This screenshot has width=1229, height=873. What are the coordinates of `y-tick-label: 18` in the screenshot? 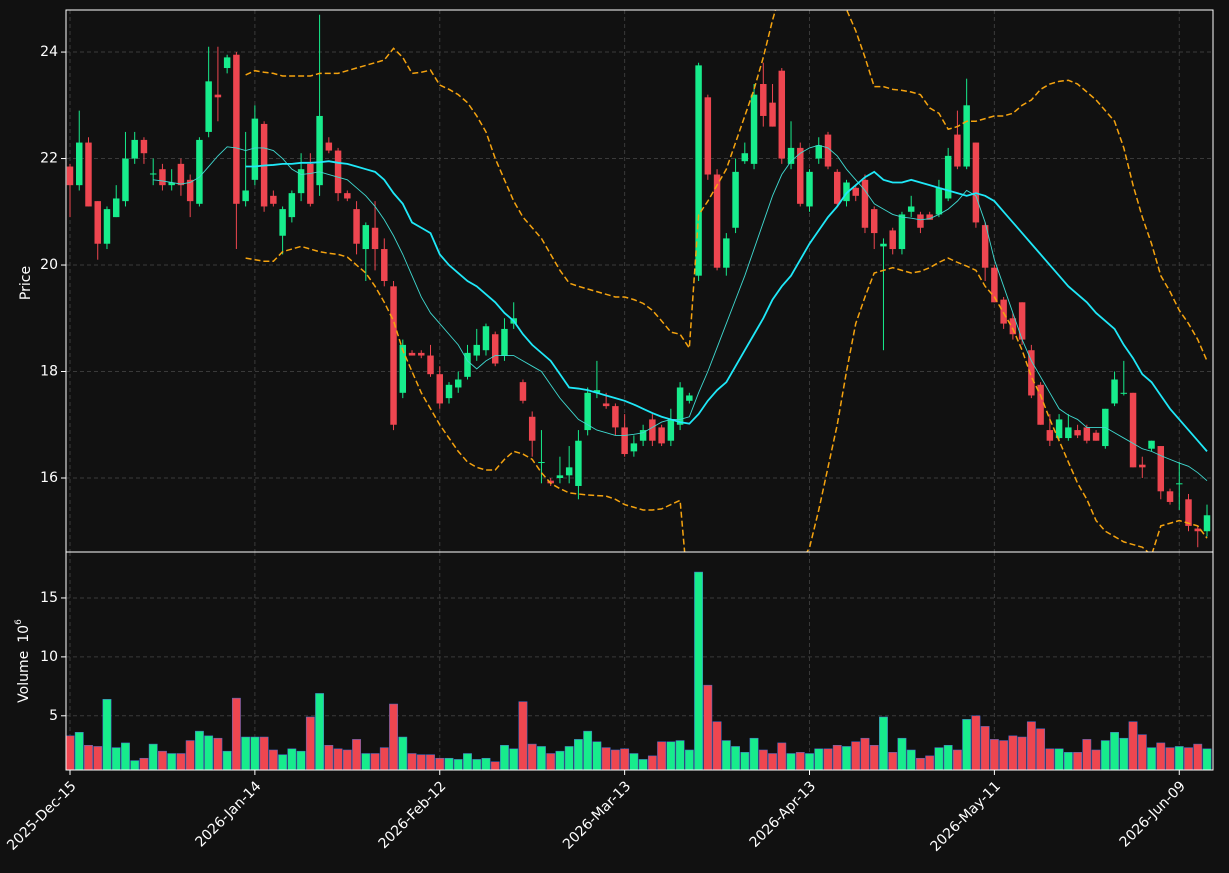 It's located at (49, 372).